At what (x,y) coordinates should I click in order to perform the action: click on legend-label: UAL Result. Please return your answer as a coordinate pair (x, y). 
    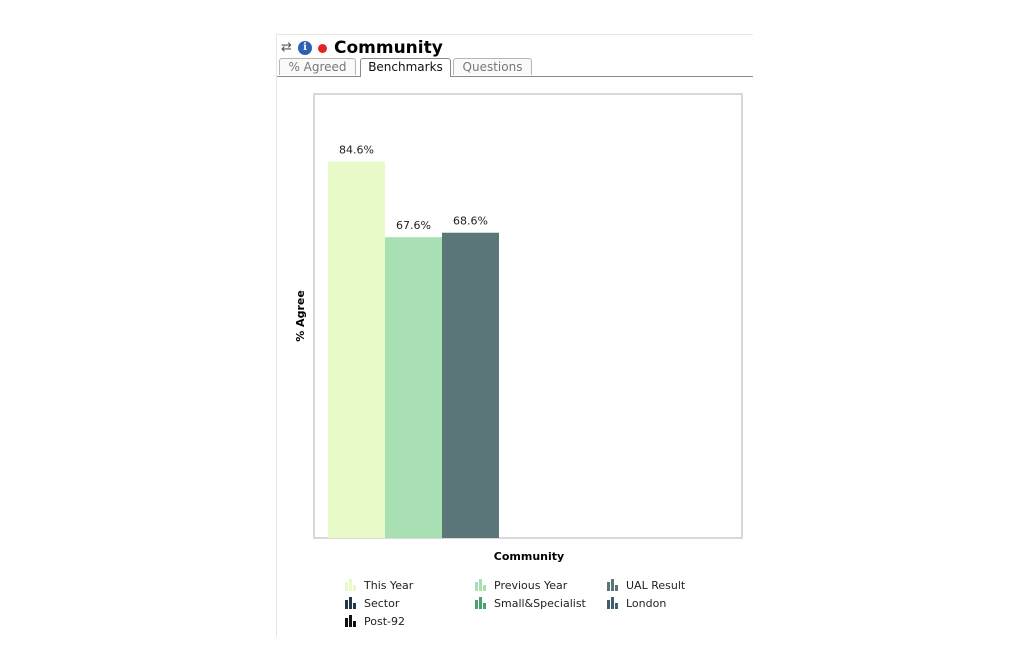
    Looking at the image, I should click on (656, 585).